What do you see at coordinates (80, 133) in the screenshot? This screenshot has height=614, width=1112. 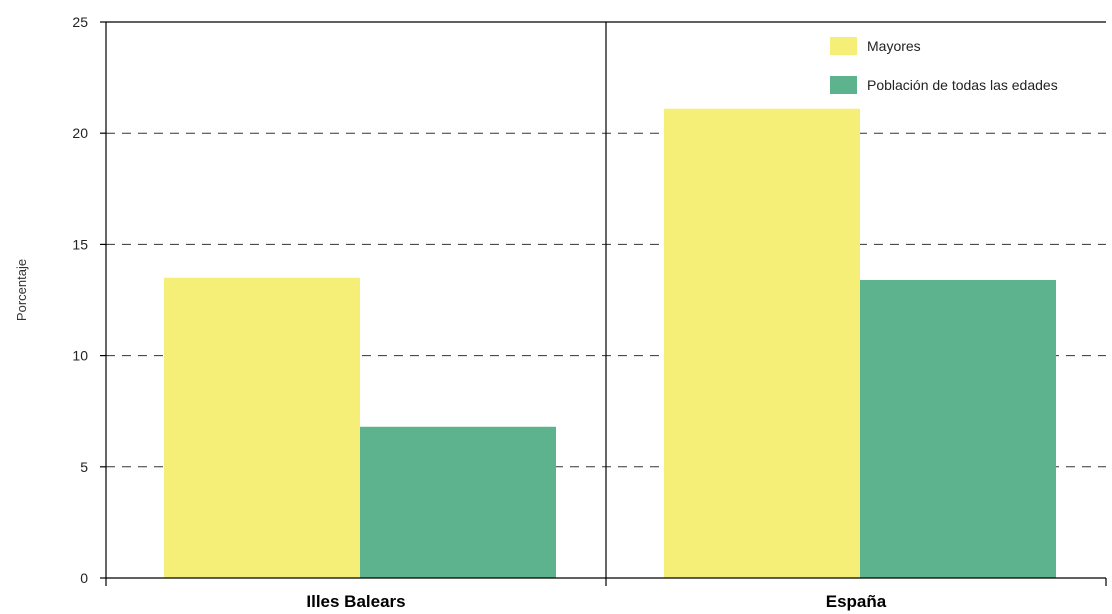 I see `y-tick-label-20: 20` at bounding box center [80, 133].